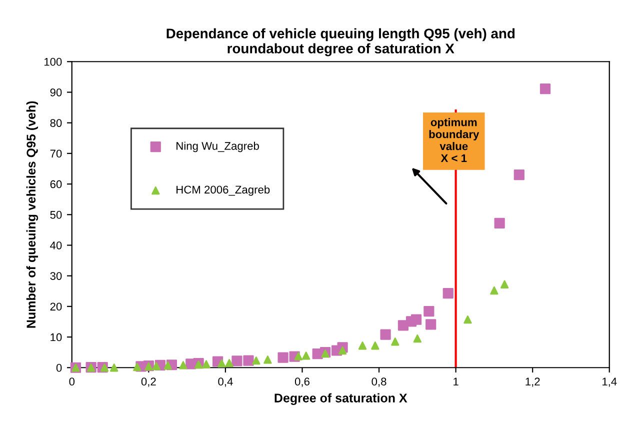 The width and height of the screenshot is (625, 425). Describe the element at coordinates (56, 92) in the screenshot. I see `y-tick-label: 90` at that location.